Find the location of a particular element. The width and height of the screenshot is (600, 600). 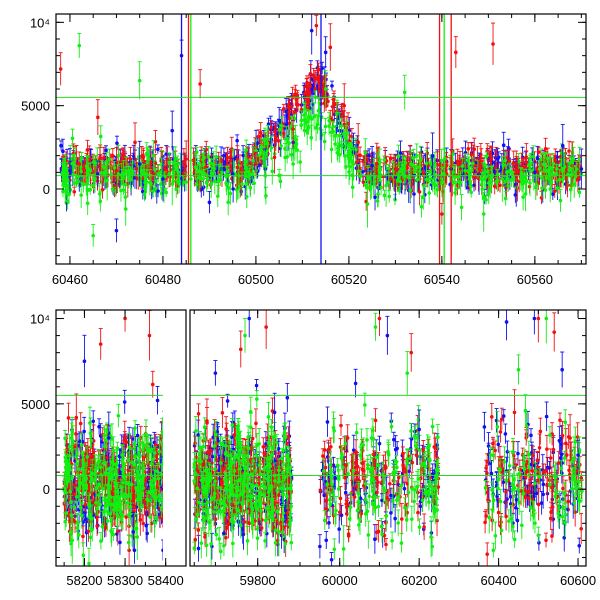

top-x-tick-label: 60500 is located at coordinates (256, 279).